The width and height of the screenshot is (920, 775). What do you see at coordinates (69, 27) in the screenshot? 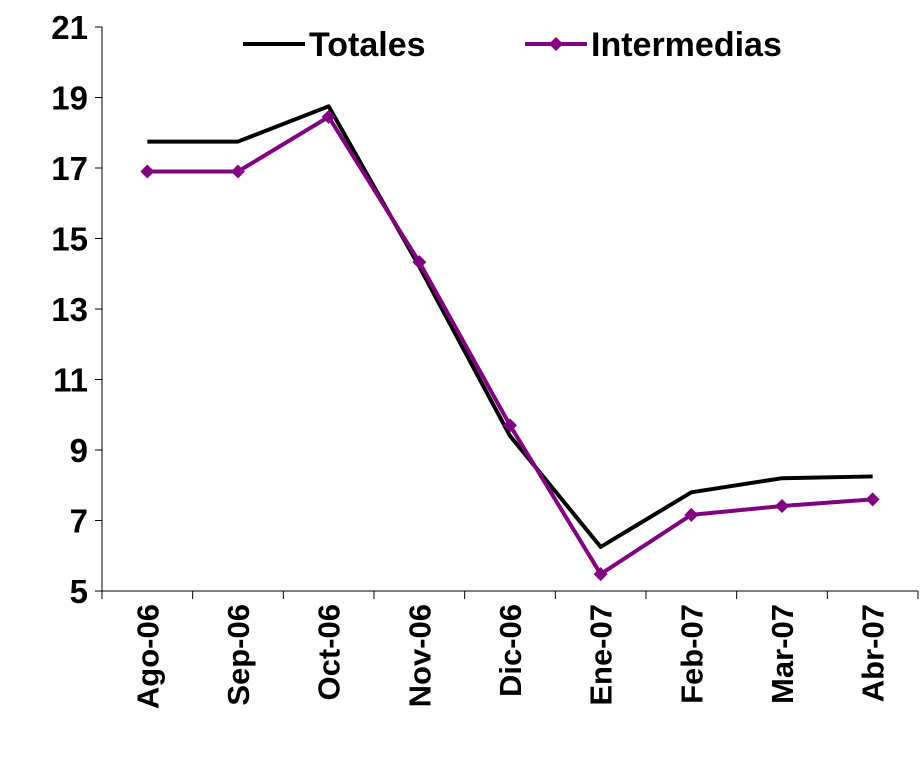
I see `y-tick-label: 21` at bounding box center [69, 27].